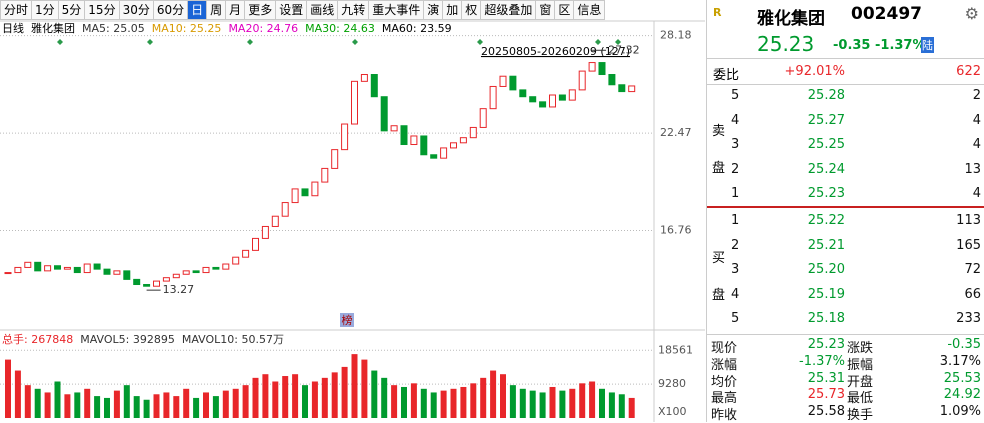 This screenshot has height=423, width=984. Describe the element at coordinates (396, 10) in the screenshot. I see `tool-button: 重大事件` at that location.